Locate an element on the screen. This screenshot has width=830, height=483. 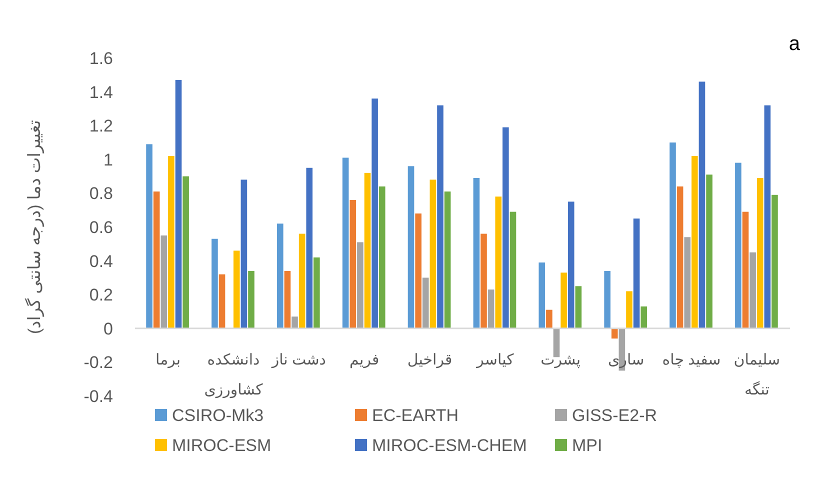
y-tick-label: 0.6 is located at coordinates (101, 227).